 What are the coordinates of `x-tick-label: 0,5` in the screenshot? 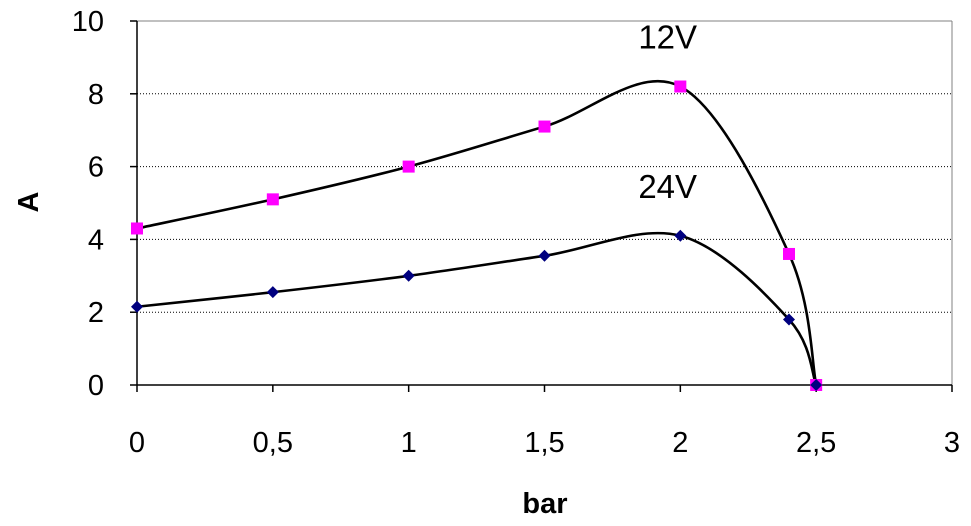 It's located at (273, 443).